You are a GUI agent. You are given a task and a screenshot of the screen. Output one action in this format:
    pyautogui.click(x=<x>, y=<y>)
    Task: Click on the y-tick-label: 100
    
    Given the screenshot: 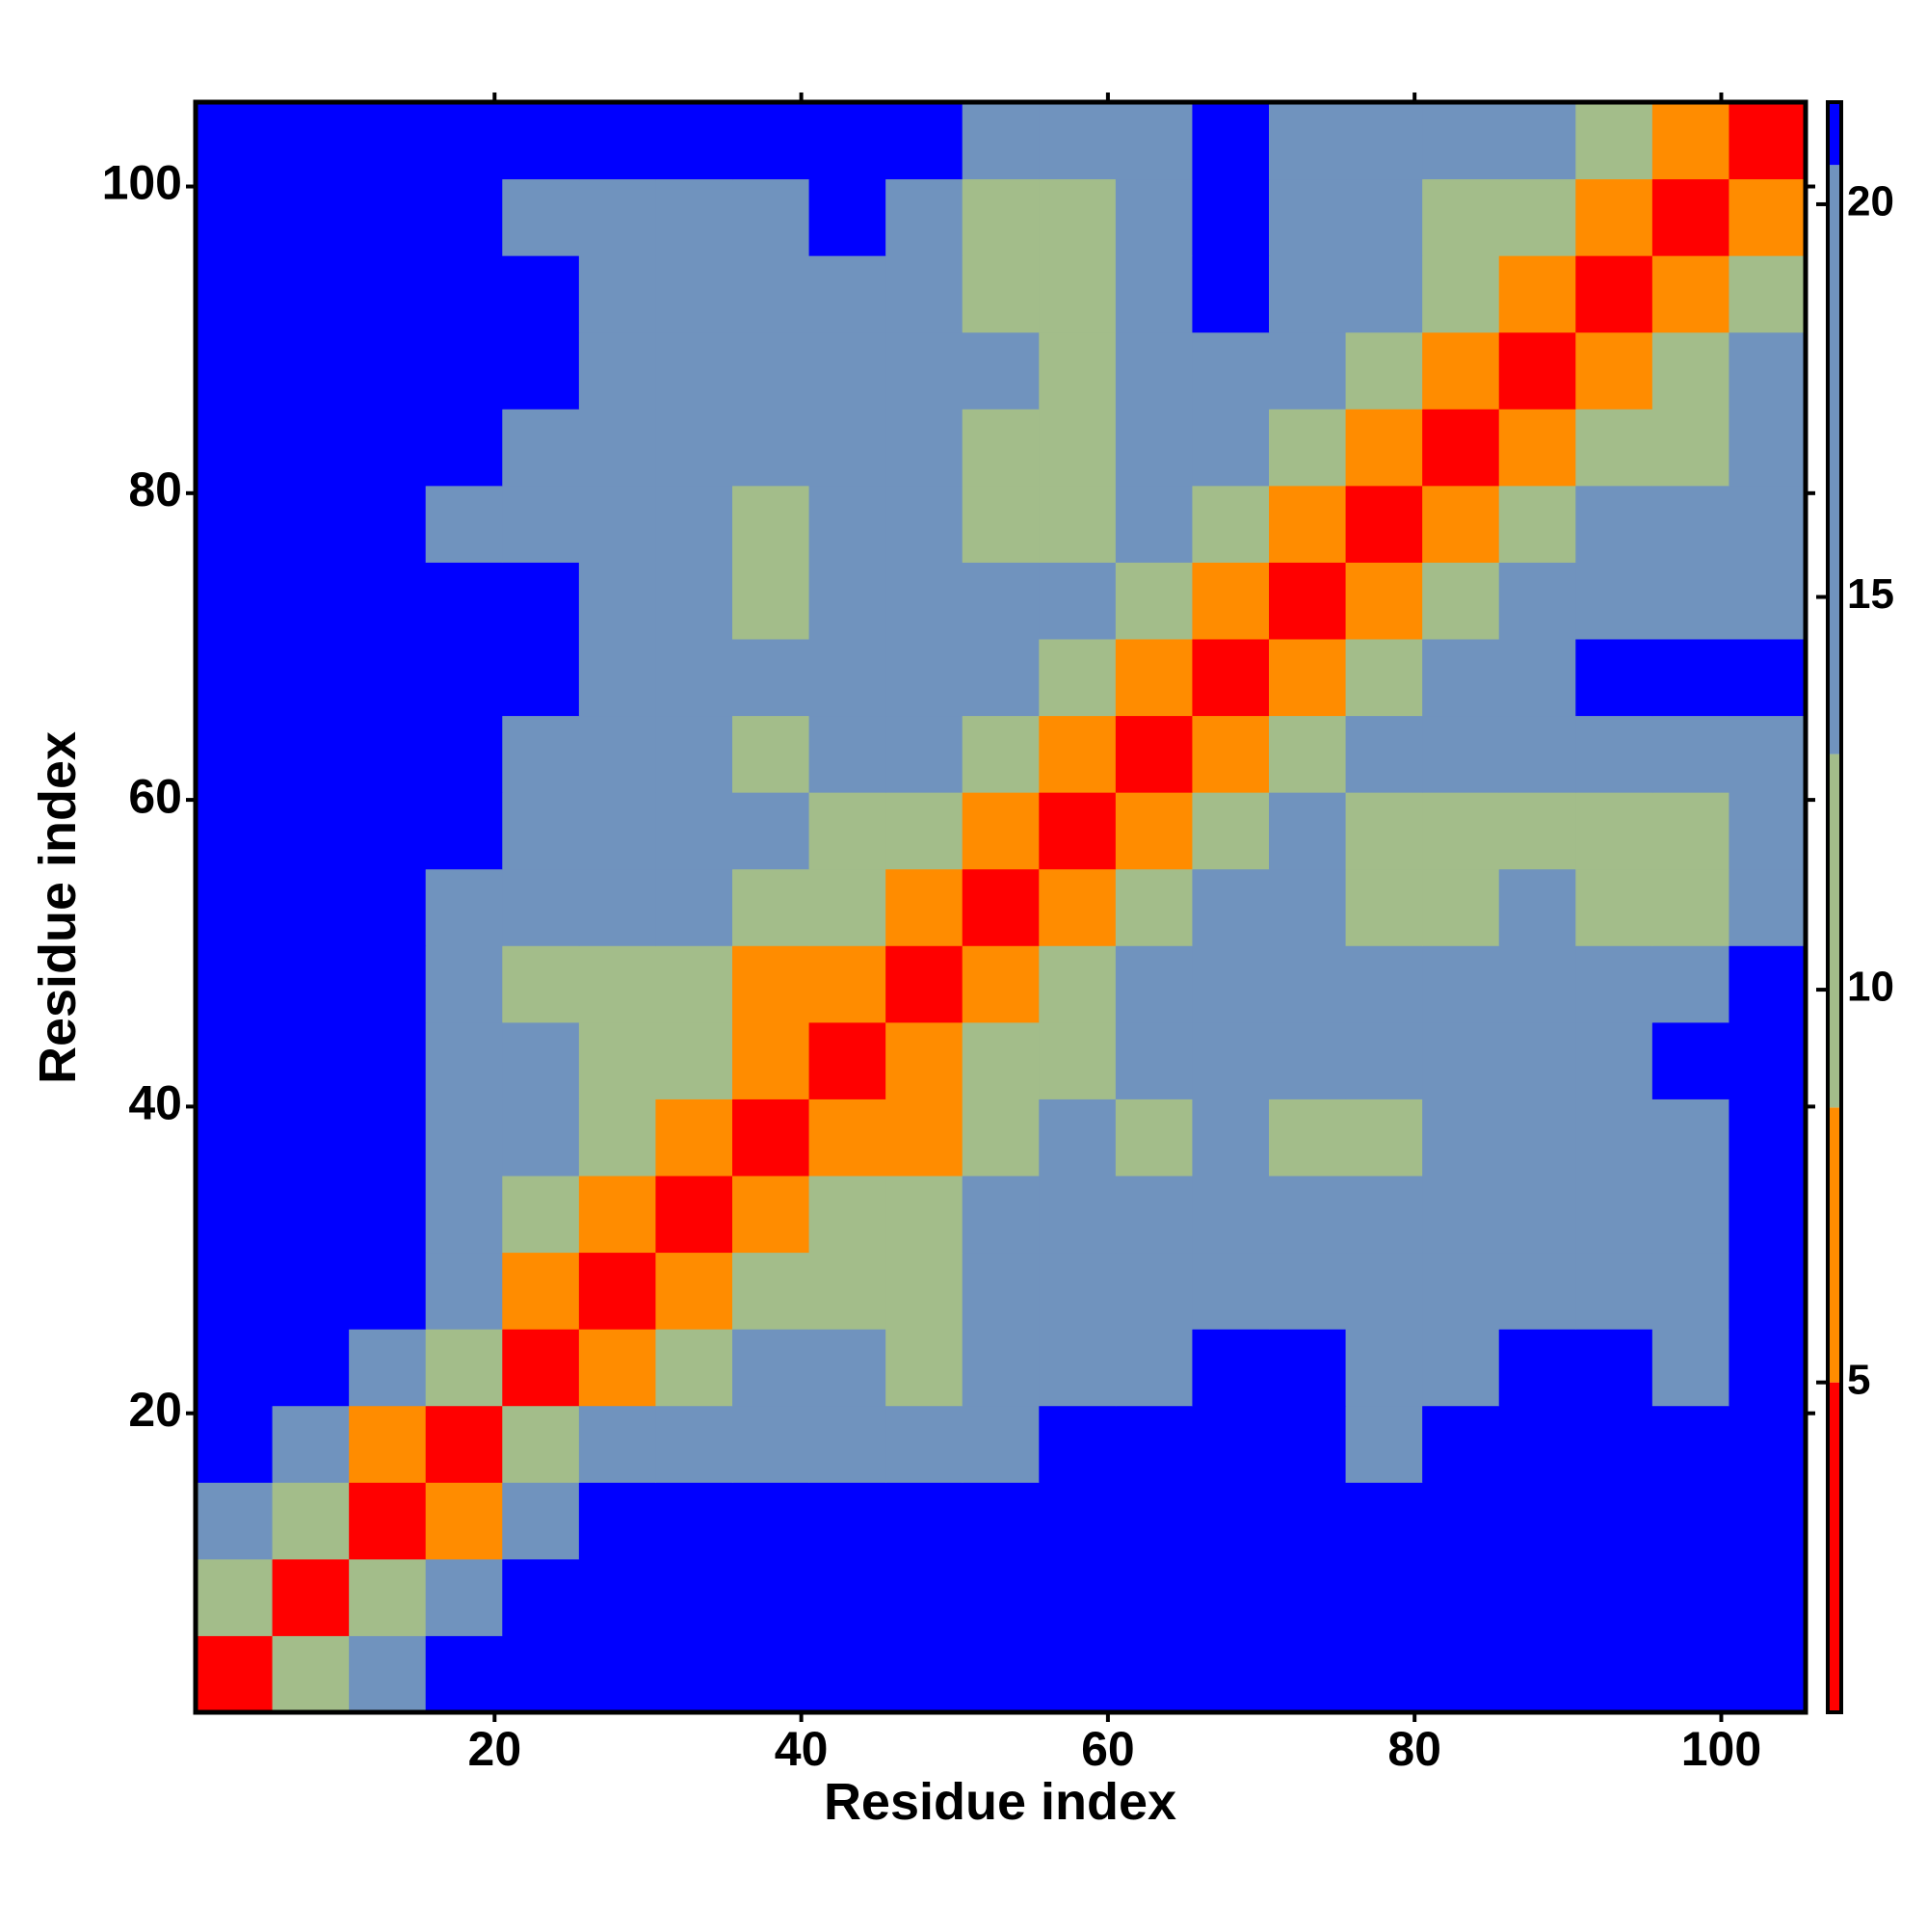 What is the action you would take?
    pyautogui.click(x=142, y=183)
    